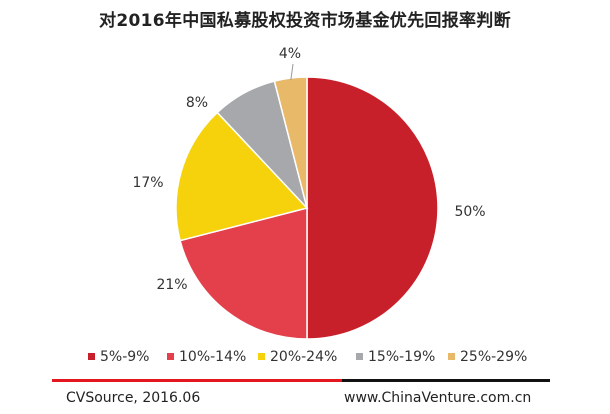 The image size is (610, 414). What do you see at coordinates (401, 357) in the screenshot?
I see `legend-label-15%-19%: 15%-19%` at bounding box center [401, 357].